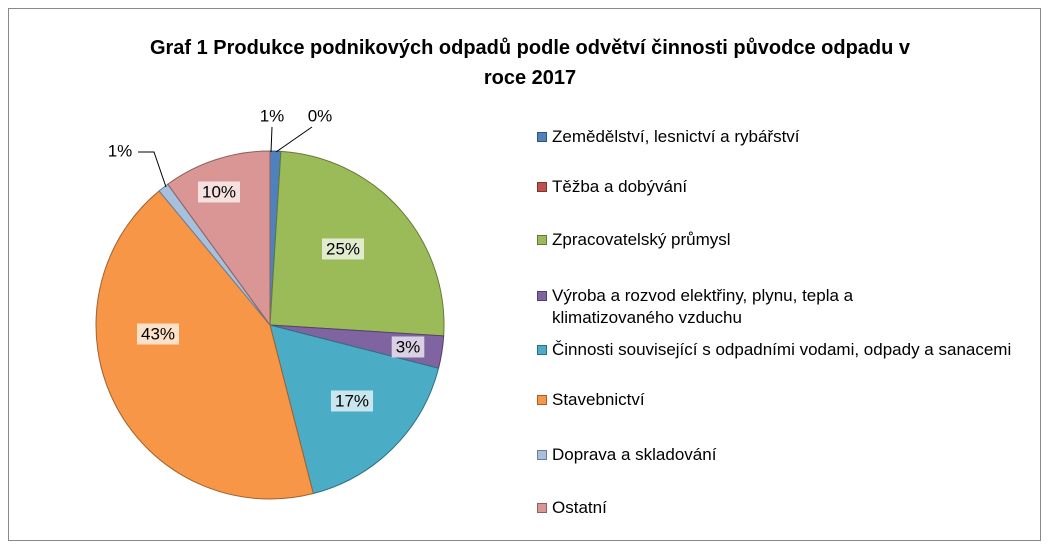  I want to click on data-label: 25%, so click(343, 248).